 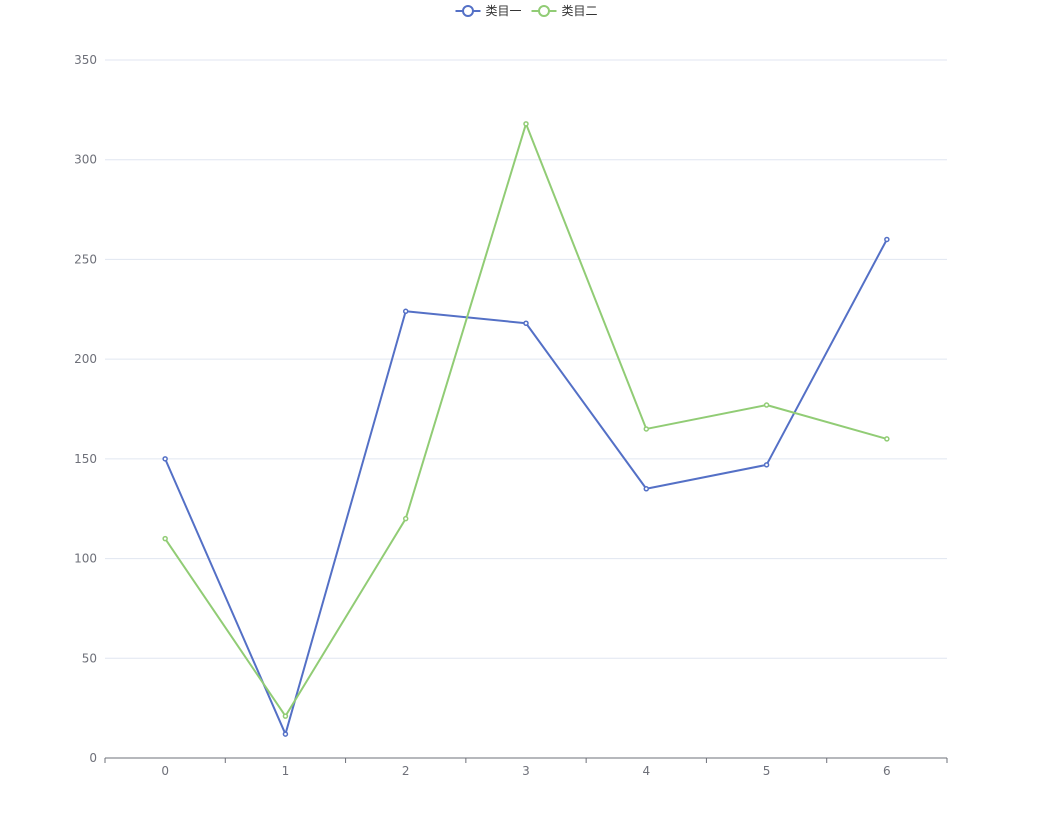 What do you see at coordinates (887, 771) in the screenshot?
I see `x-tick-label: 6` at bounding box center [887, 771].